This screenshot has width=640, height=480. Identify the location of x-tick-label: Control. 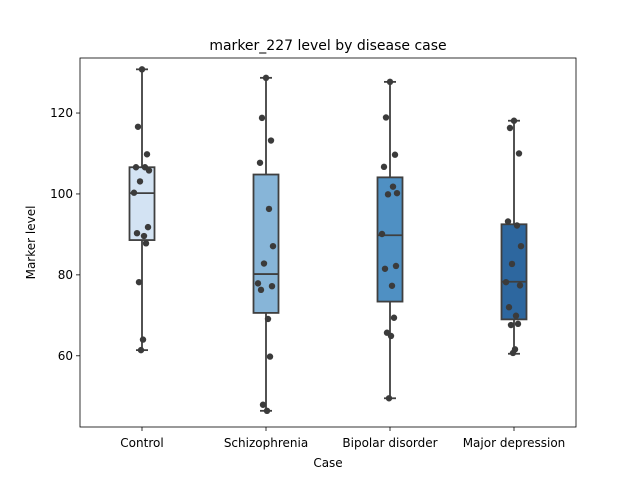
(141, 443).